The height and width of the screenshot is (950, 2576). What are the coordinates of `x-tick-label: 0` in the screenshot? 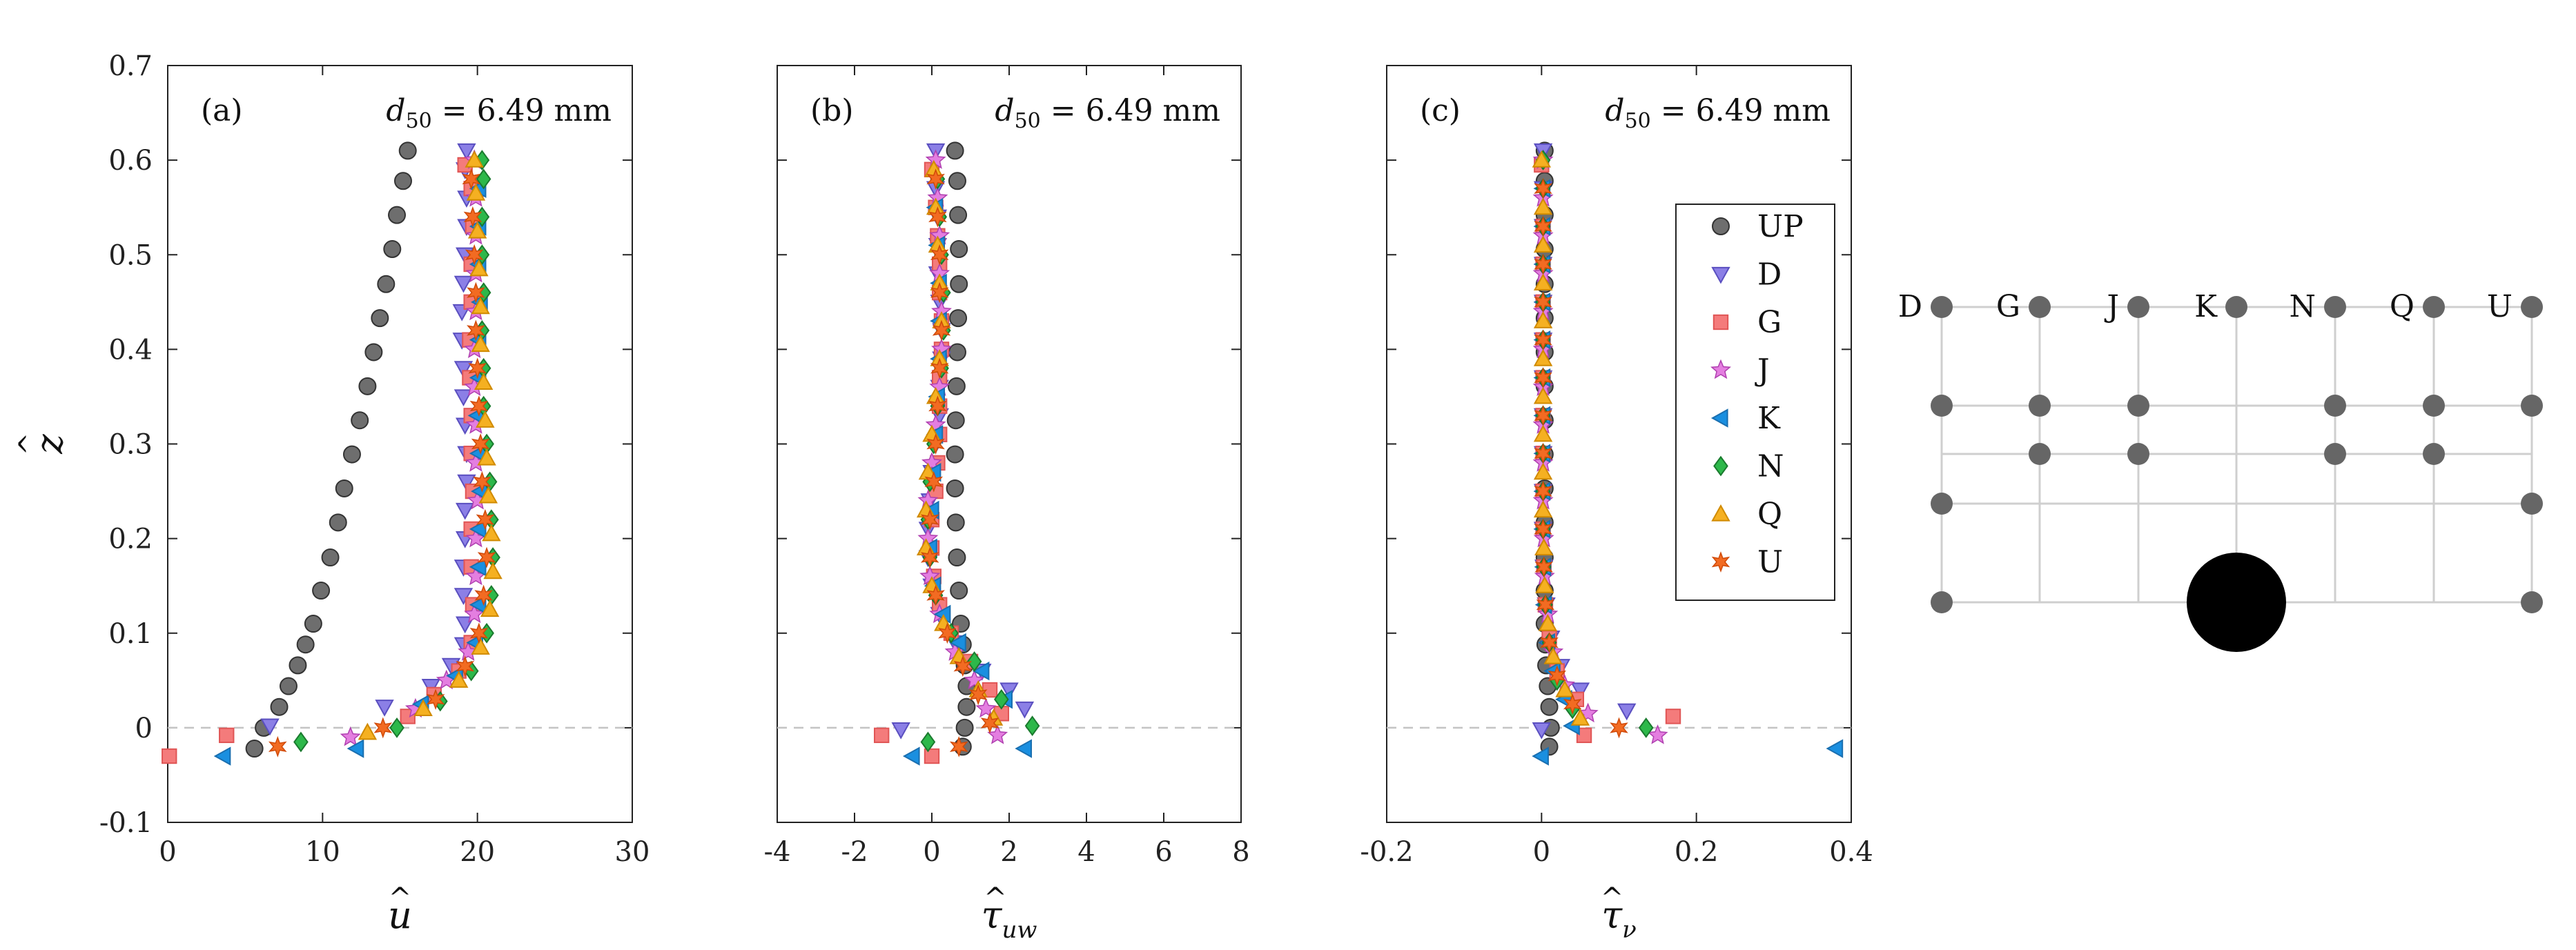 It's located at (931, 852).